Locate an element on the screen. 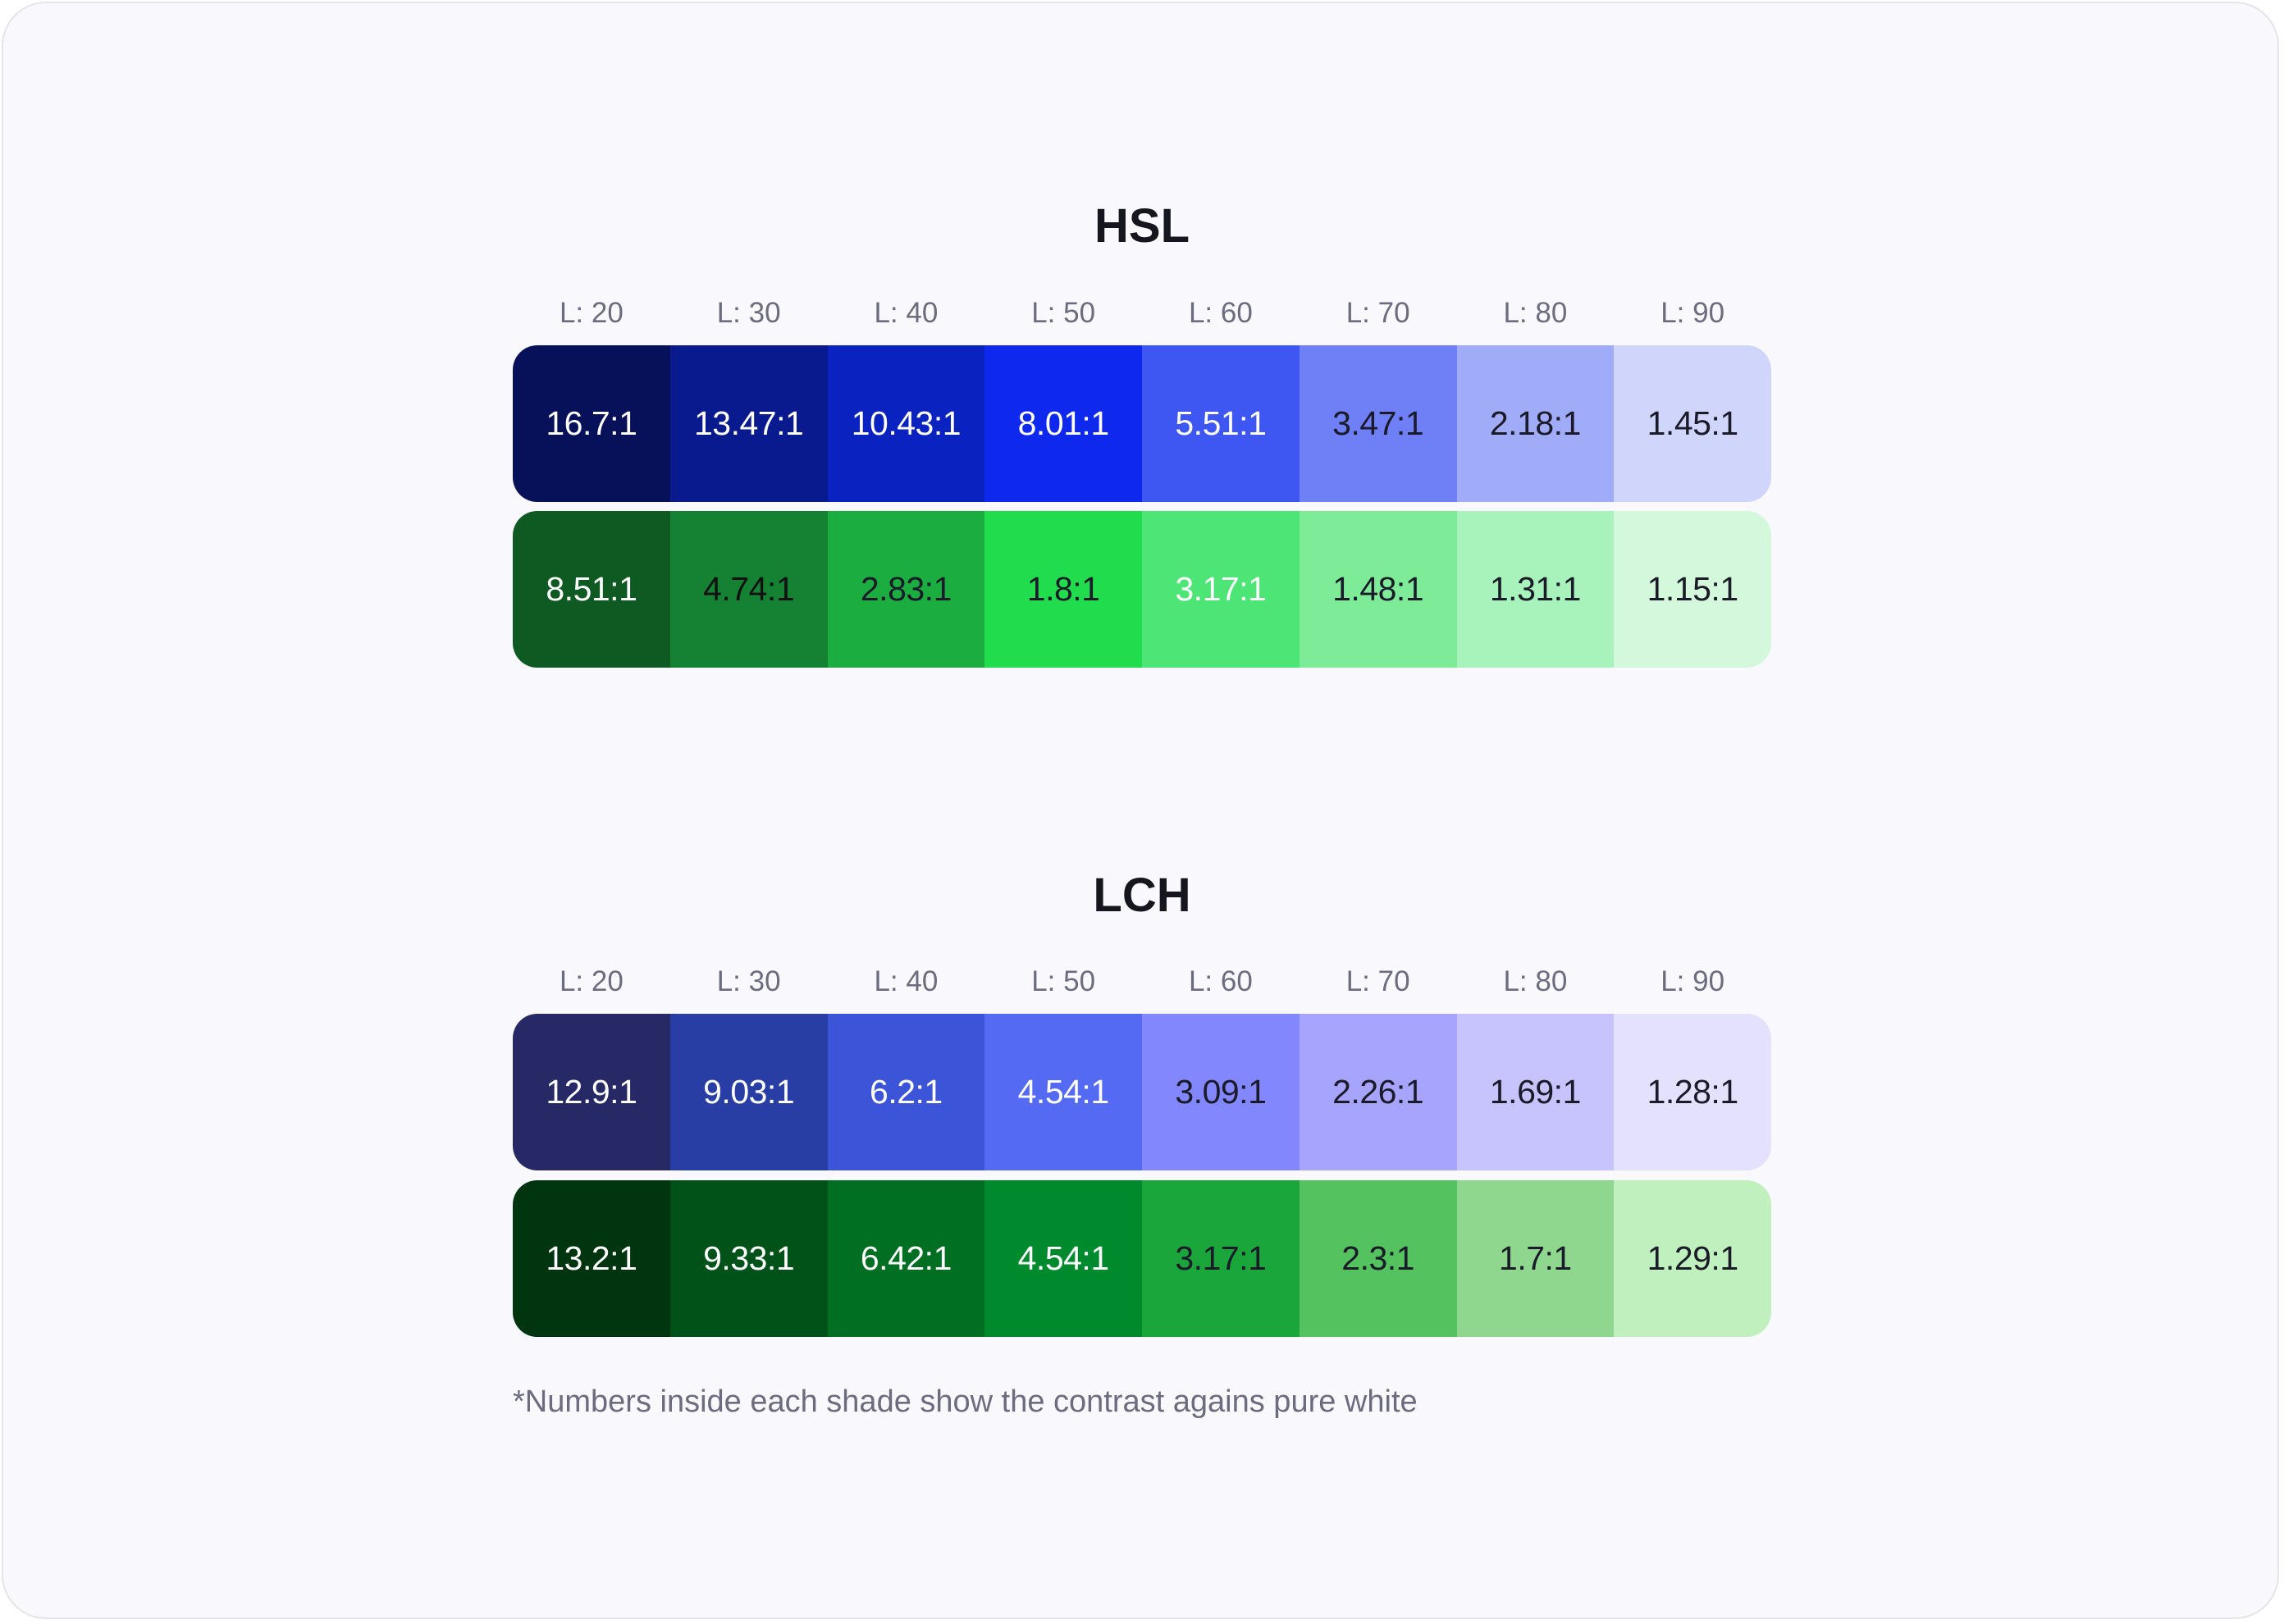 This screenshot has height=1624, width=2284. swatch-contrast-value: 4.74:1 is located at coordinates (748, 589).